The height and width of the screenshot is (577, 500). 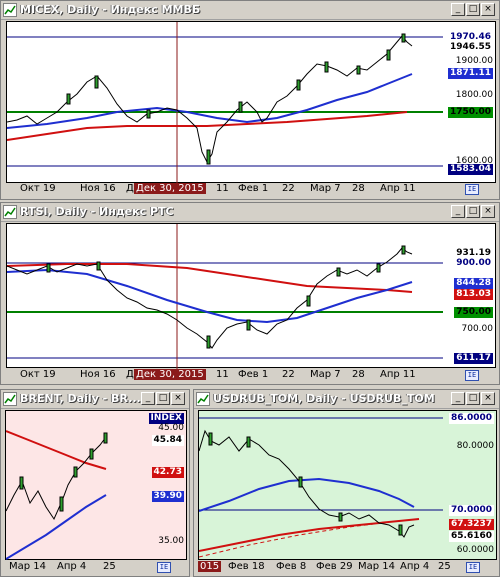 What do you see at coordinates (470, 112) in the screenshot?
I see `price-tag: 1750.00` at bounding box center [470, 112].